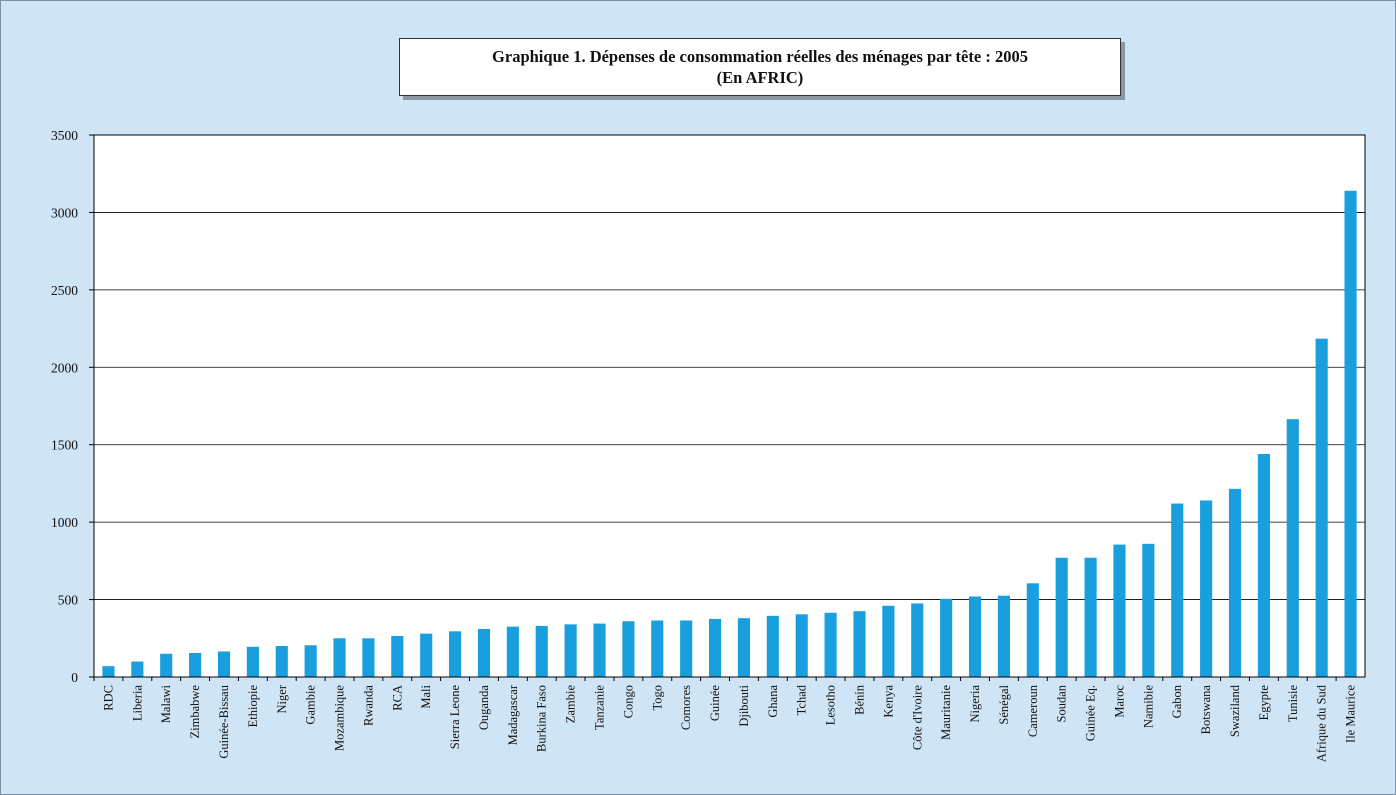  What do you see at coordinates (64, 290) in the screenshot?
I see `y-tick-label: 2500` at bounding box center [64, 290].